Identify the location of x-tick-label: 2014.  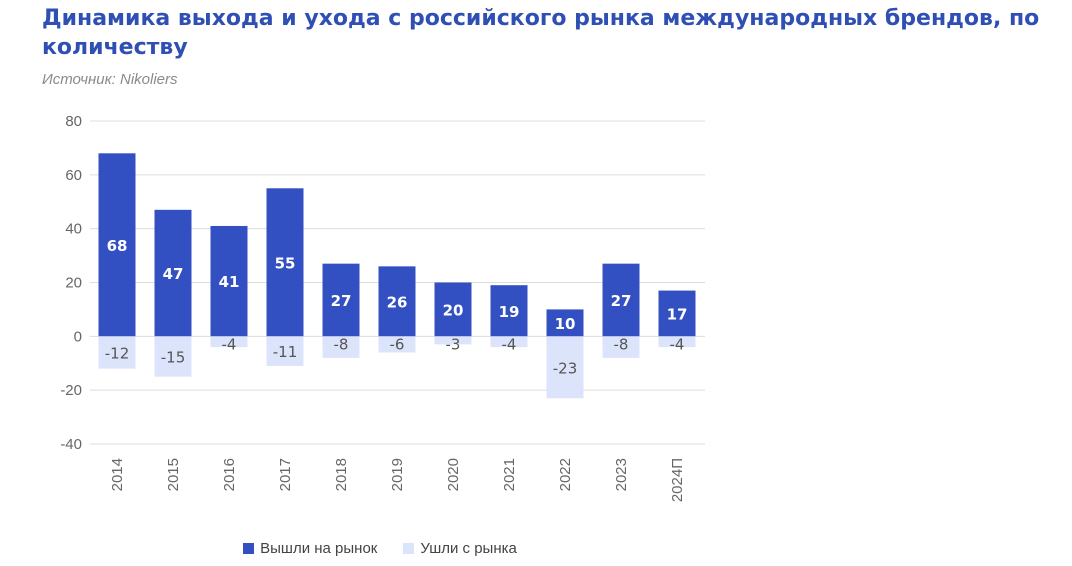
(117, 474).